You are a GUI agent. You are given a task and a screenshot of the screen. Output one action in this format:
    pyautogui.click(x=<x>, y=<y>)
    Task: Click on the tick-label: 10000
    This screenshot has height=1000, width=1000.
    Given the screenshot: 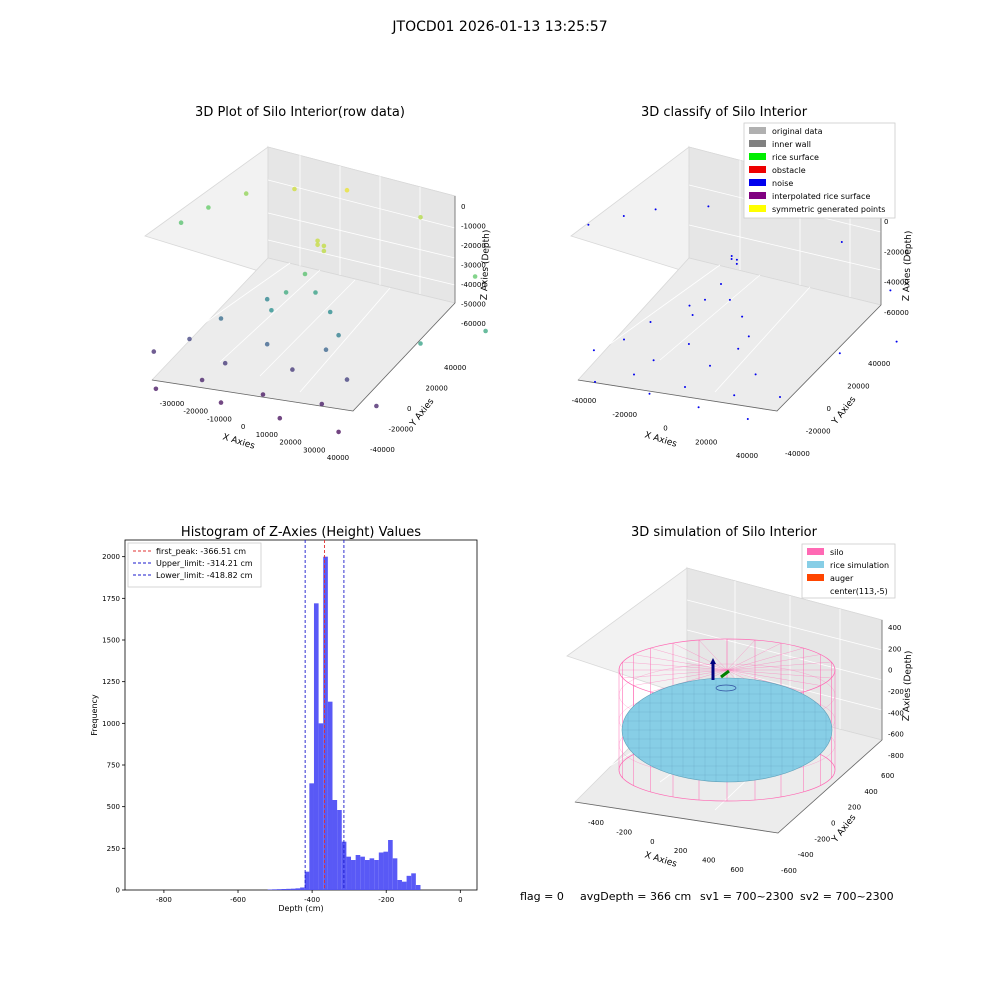 What is the action you would take?
    pyautogui.click(x=267, y=435)
    